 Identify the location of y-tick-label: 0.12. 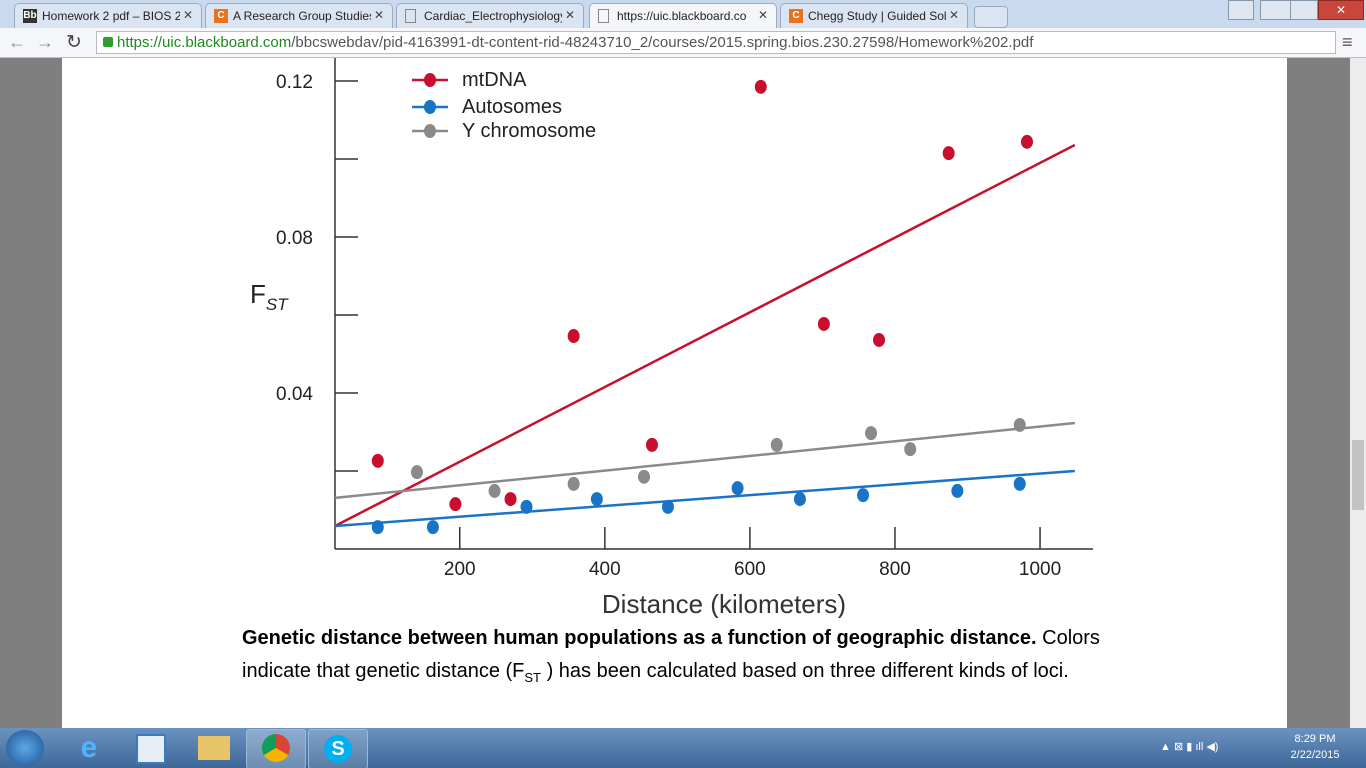
(294, 82).